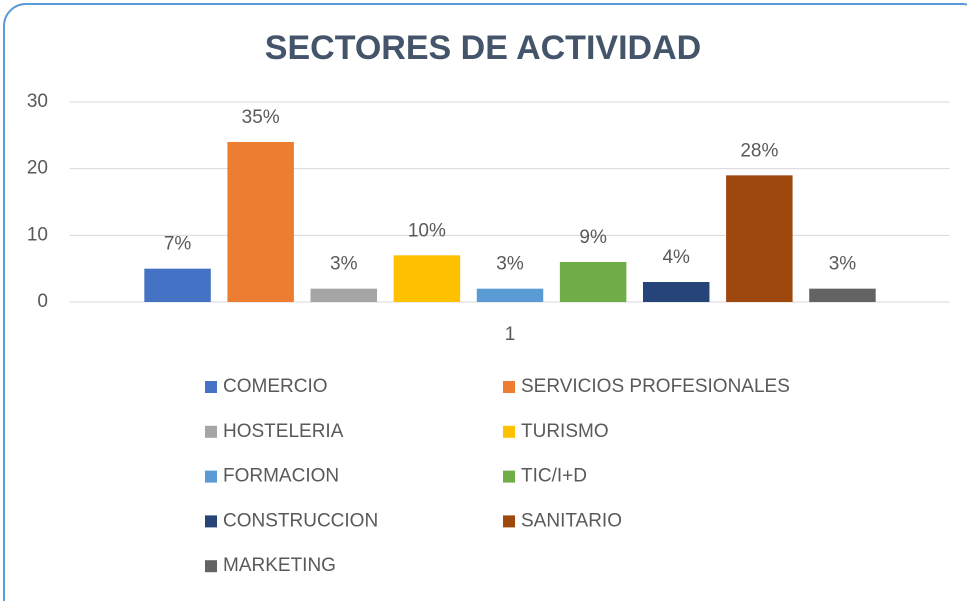  What do you see at coordinates (655, 386) in the screenshot?
I see `legend-label: SERVICIOS PROFESIONALES` at bounding box center [655, 386].